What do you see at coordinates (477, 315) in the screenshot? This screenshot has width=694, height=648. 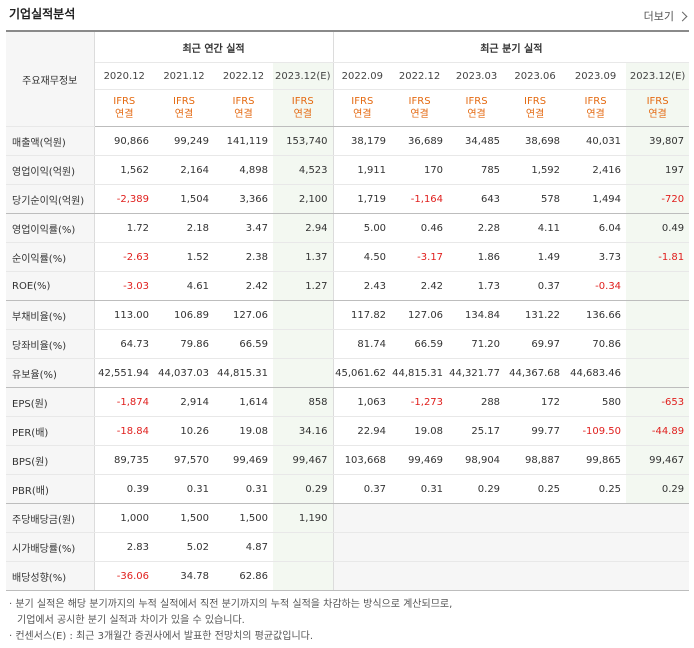 I see `table-cell: 134.84` at bounding box center [477, 315].